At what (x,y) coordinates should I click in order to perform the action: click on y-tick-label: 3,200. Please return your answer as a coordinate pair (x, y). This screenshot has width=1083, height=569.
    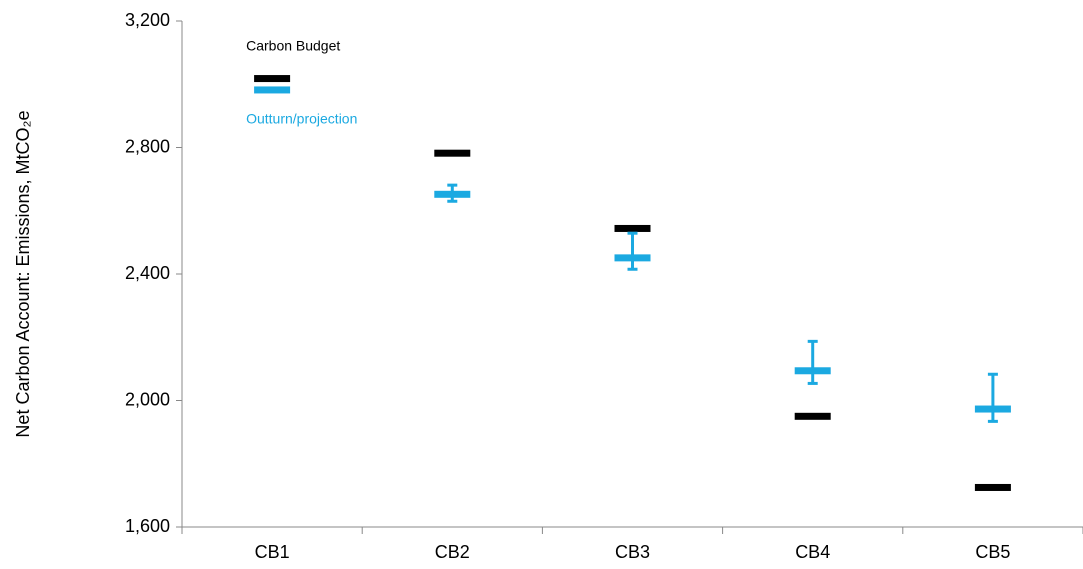
    Looking at the image, I should click on (147, 20).